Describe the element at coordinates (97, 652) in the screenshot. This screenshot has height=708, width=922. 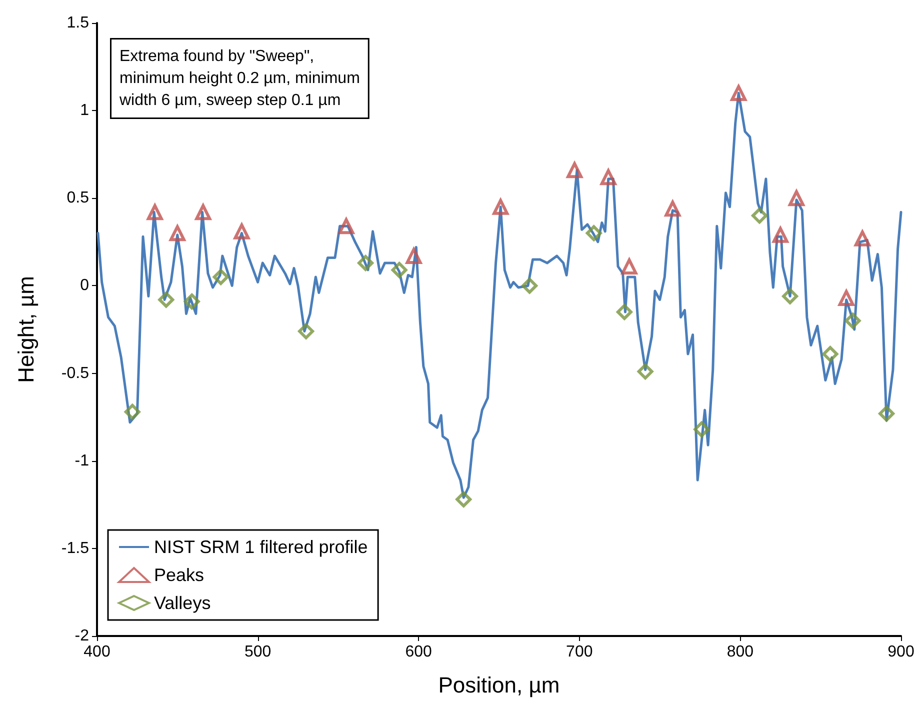
I see `x-tick-label: 400` at that location.